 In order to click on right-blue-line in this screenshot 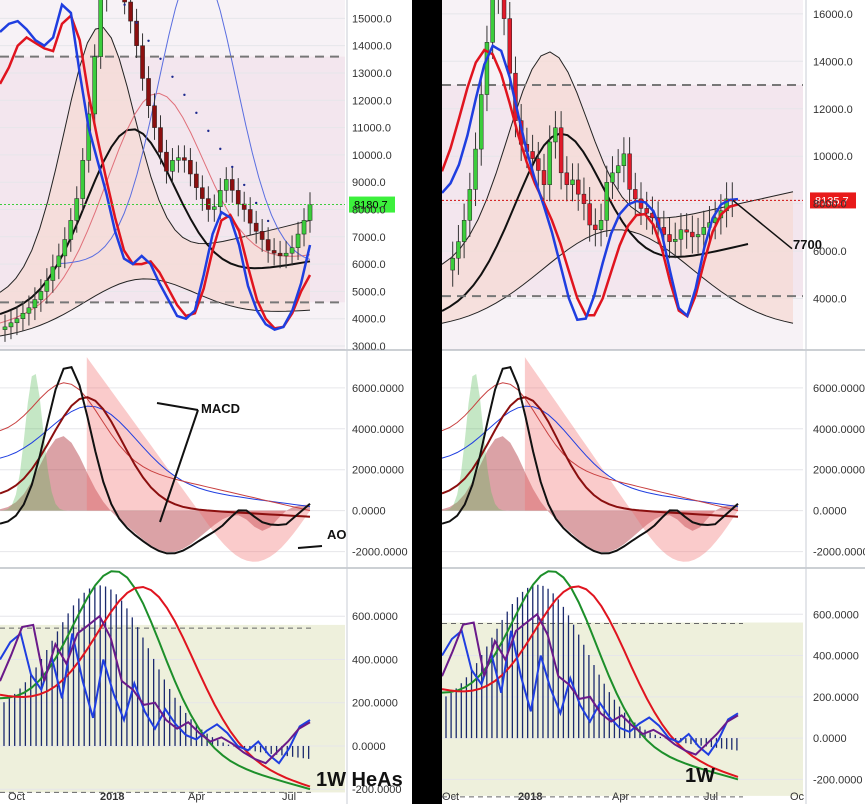, I will do `click(590, 183)`.